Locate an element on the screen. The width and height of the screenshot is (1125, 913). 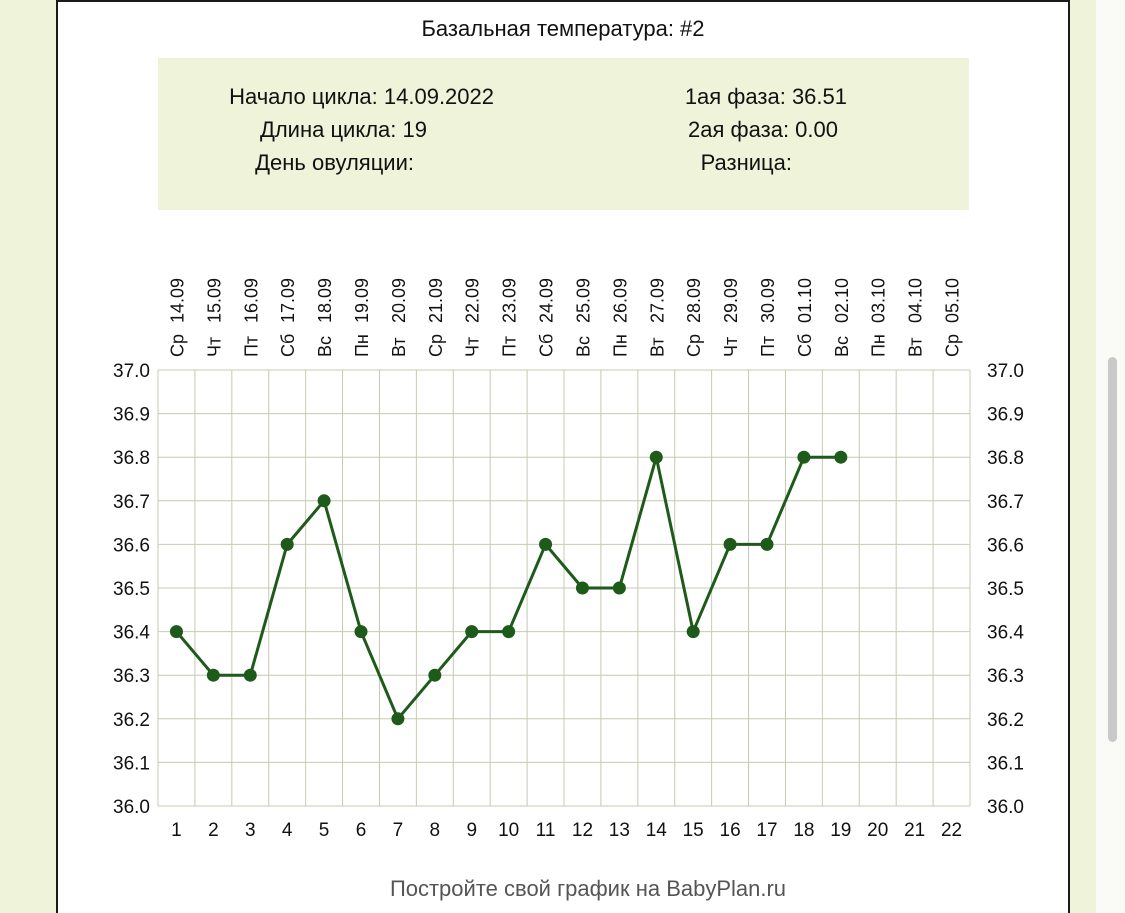
chart-title: Базальная температура: #2 is located at coordinates (562, 28).